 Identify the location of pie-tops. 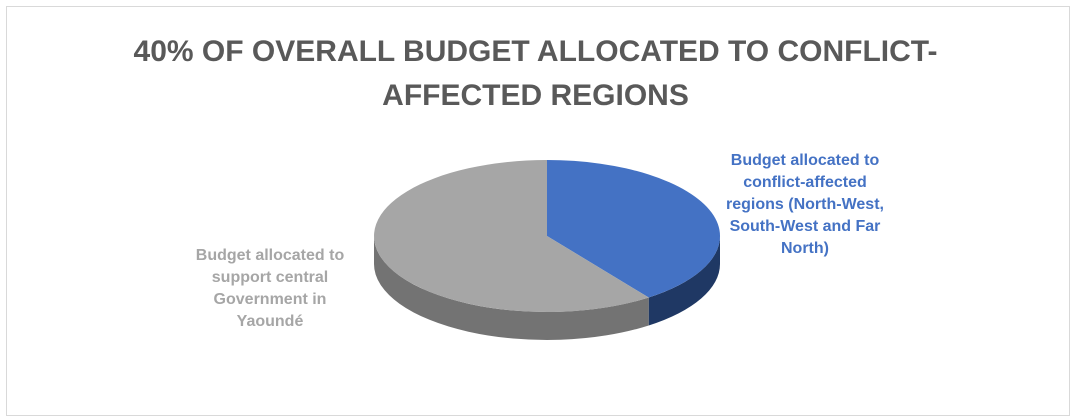
(547, 236).